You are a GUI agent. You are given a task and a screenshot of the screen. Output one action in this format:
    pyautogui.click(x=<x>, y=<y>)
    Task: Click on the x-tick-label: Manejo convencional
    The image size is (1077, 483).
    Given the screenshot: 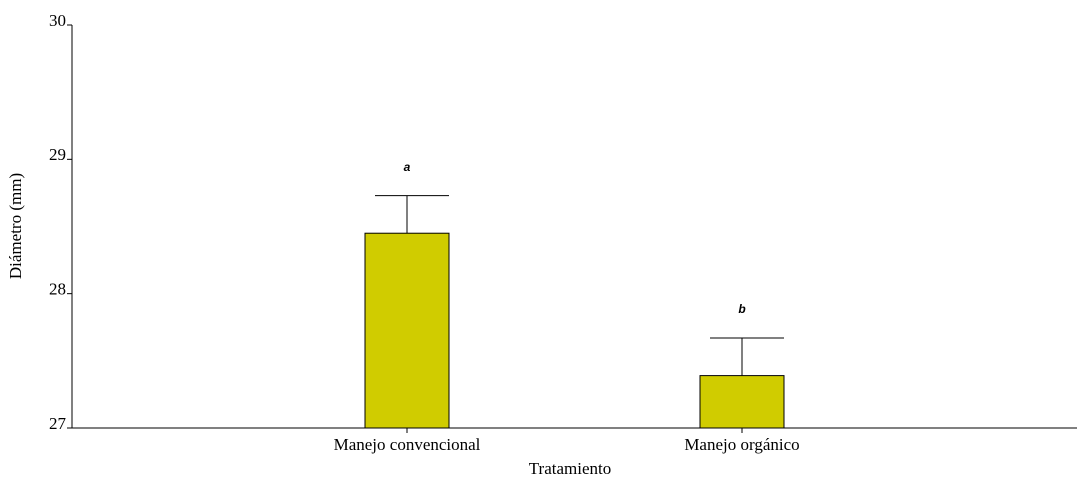 What is the action you would take?
    pyautogui.click(x=407, y=444)
    